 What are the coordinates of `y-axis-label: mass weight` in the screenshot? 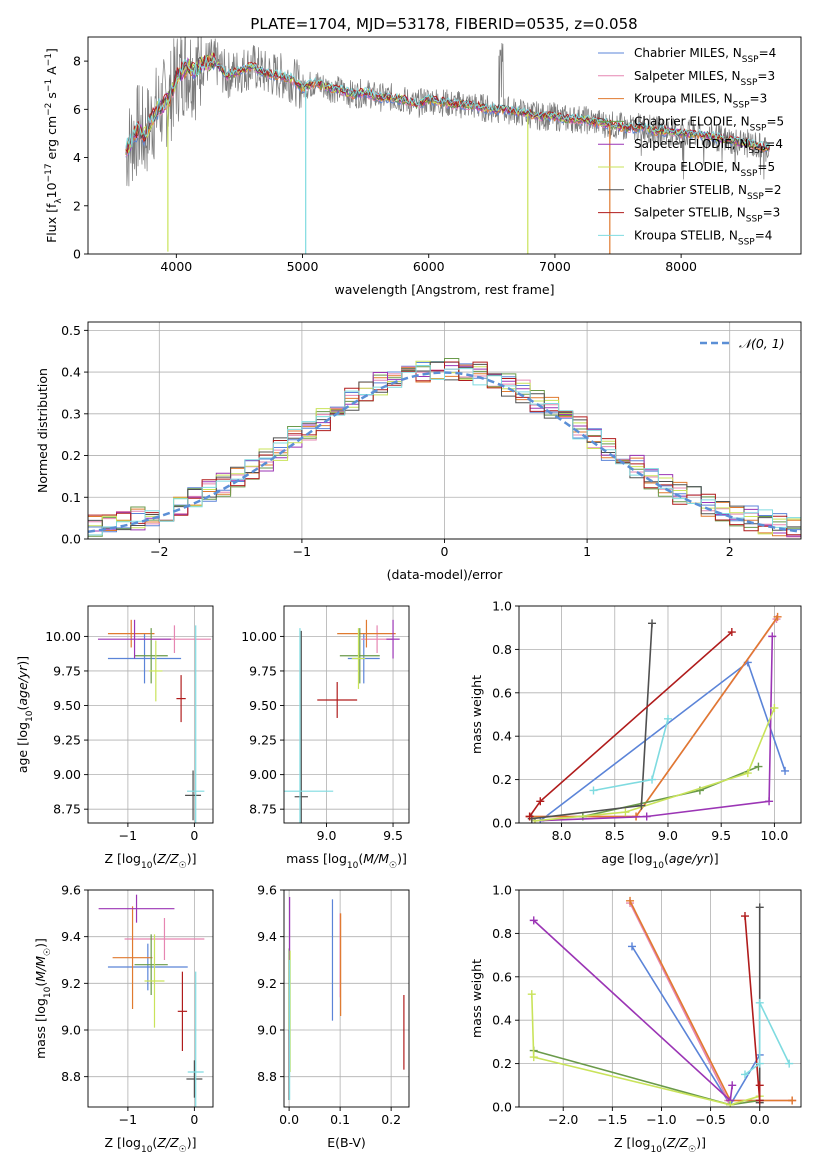 It's located at (476, 714).